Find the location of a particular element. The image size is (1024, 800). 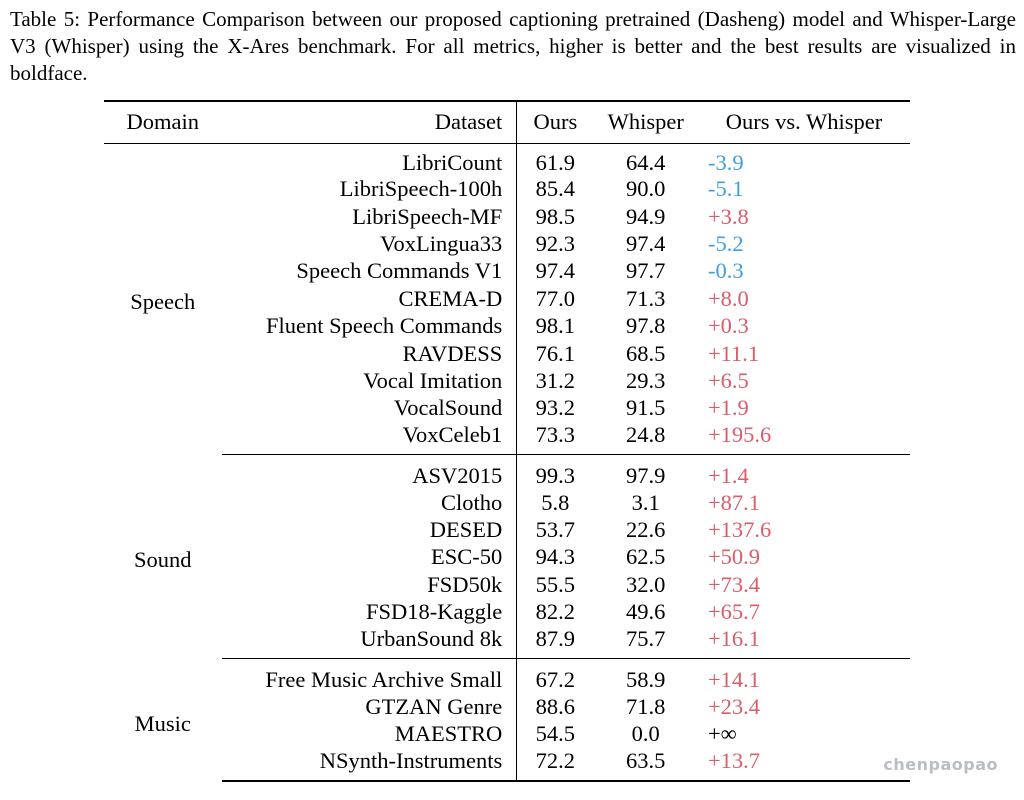

table-row: UrbanSound 8k 87.9 75.7 +16.1 is located at coordinates (507, 642).